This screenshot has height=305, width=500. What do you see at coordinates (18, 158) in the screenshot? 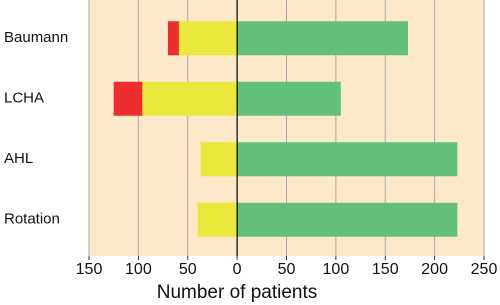
I see `category-label: AHL` at bounding box center [18, 158].